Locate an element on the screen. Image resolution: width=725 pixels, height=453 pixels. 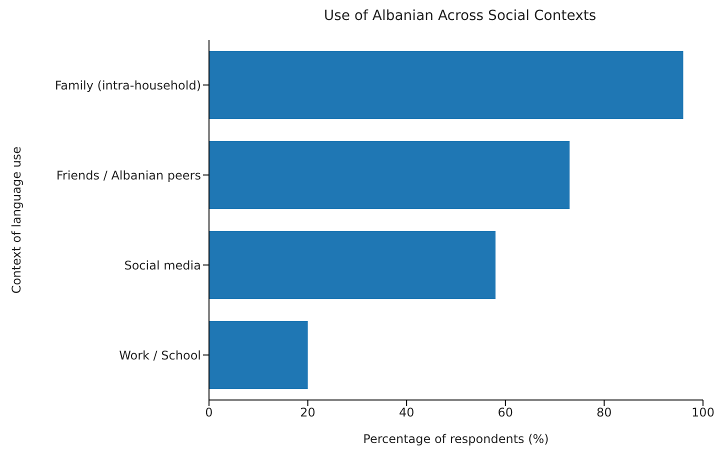
x-tick-label: 0 is located at coordinates (209, 413).